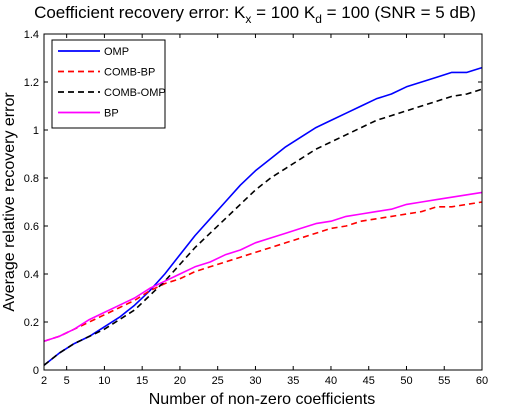 This screenshot has height=408, width=509. I want to click on x-tick-label: 2, so click(44, 381).